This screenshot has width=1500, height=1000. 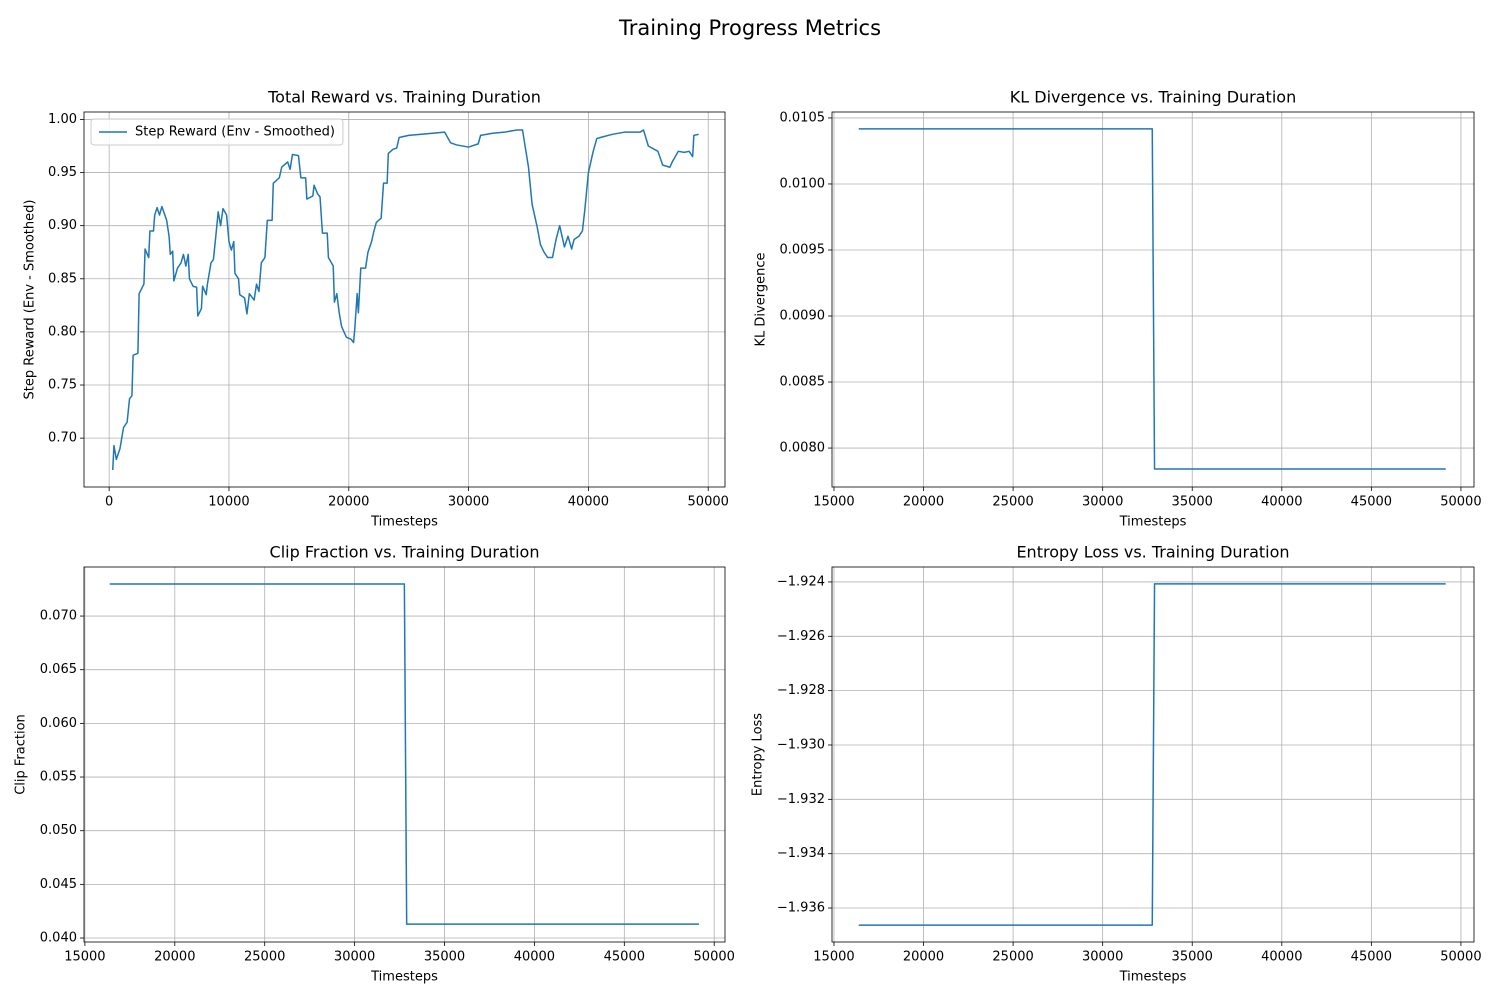 I want to click on x-tick-label: 0, so click(x=109, y=502).